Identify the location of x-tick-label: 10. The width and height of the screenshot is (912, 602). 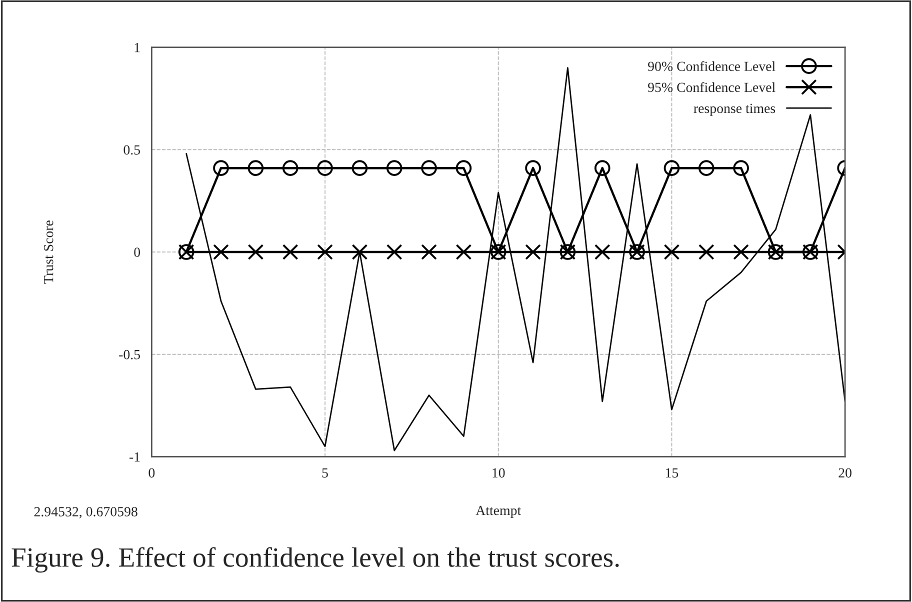
(498, 473).